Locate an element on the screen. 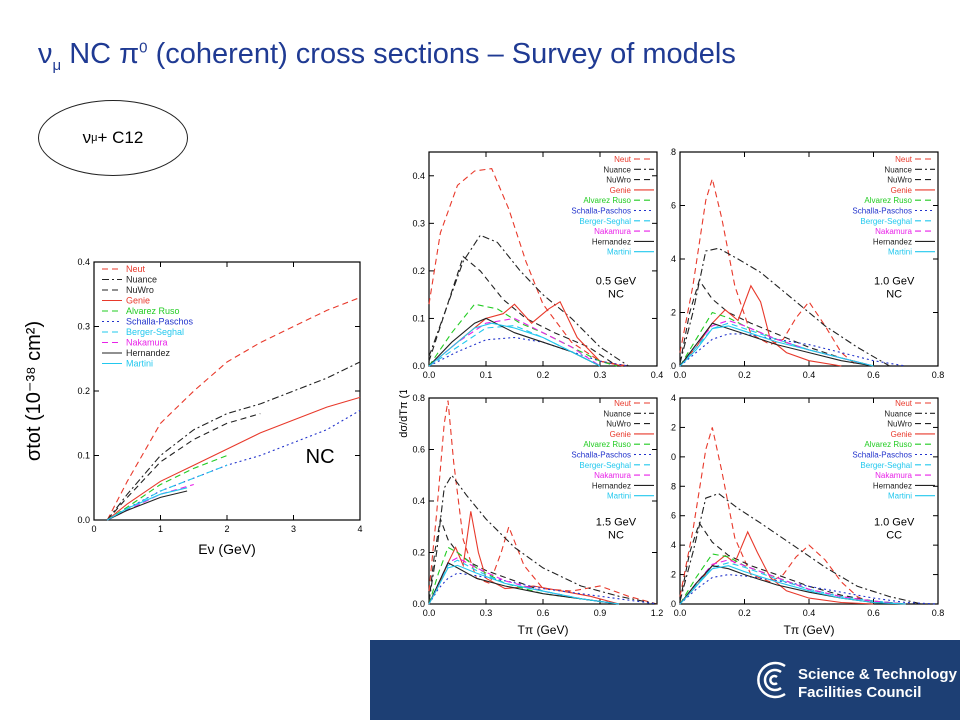 The width and height of the screenshot is (960, 720). plot-frame is located at coordinates (809, 501).